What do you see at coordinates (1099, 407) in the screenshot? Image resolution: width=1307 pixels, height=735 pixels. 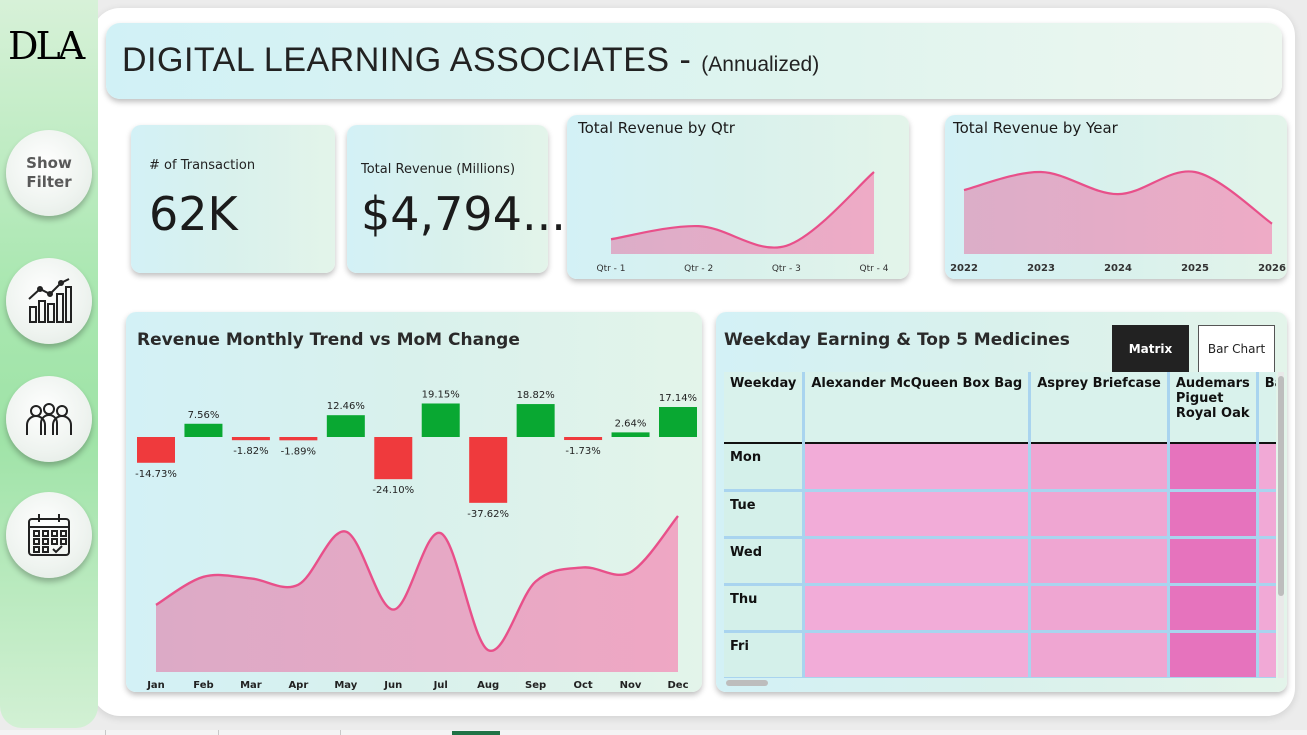 I see `matrix-column-header: Asprey Briefcase` at bounding box center [1099, 407].